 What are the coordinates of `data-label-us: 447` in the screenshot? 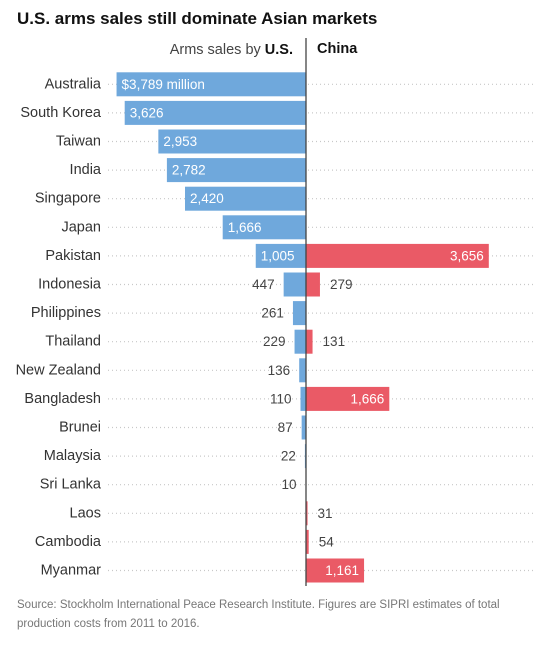 It's located at (263, 284).